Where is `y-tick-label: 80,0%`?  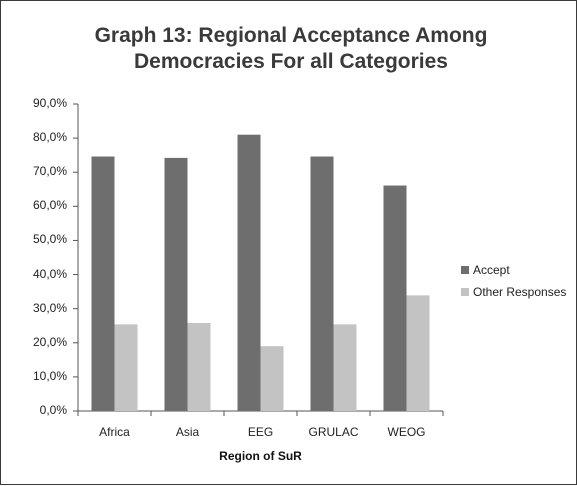 y-tick-label: 80,0% is located at coordinates (49, 137).